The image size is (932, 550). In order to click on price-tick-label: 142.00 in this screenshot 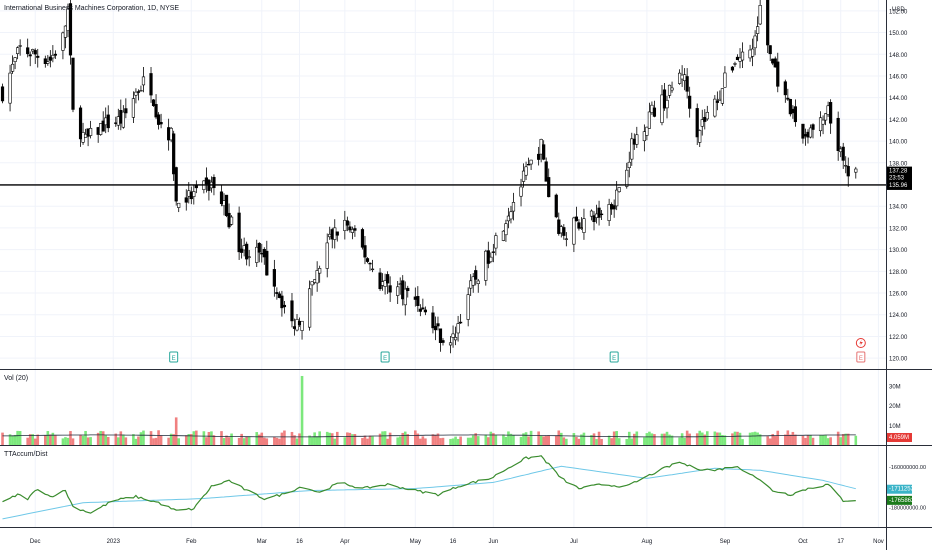, I will do `click(898, 121)`.